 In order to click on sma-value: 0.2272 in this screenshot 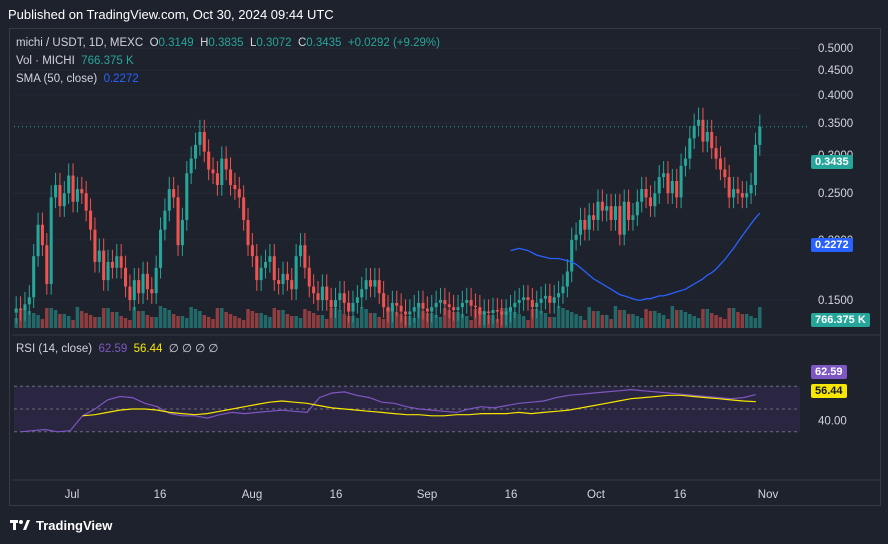, I will do `click(121, 79)`.